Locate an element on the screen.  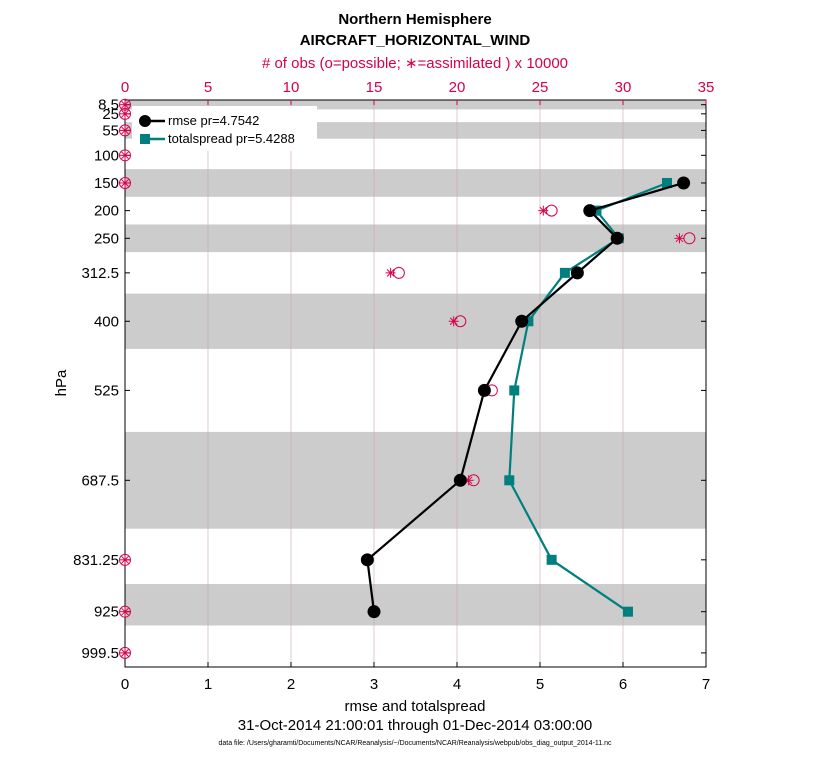
y-tick-label: 525 is located at coordinates (106, 390).